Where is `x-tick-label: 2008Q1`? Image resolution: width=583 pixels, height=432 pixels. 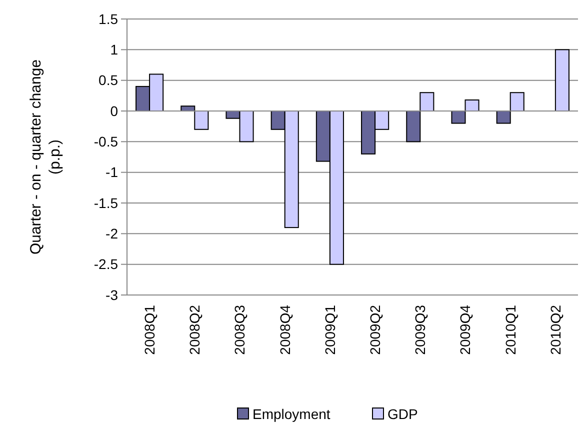 x-tick-label: 2008Q1 is located at coordinates (149, 329).